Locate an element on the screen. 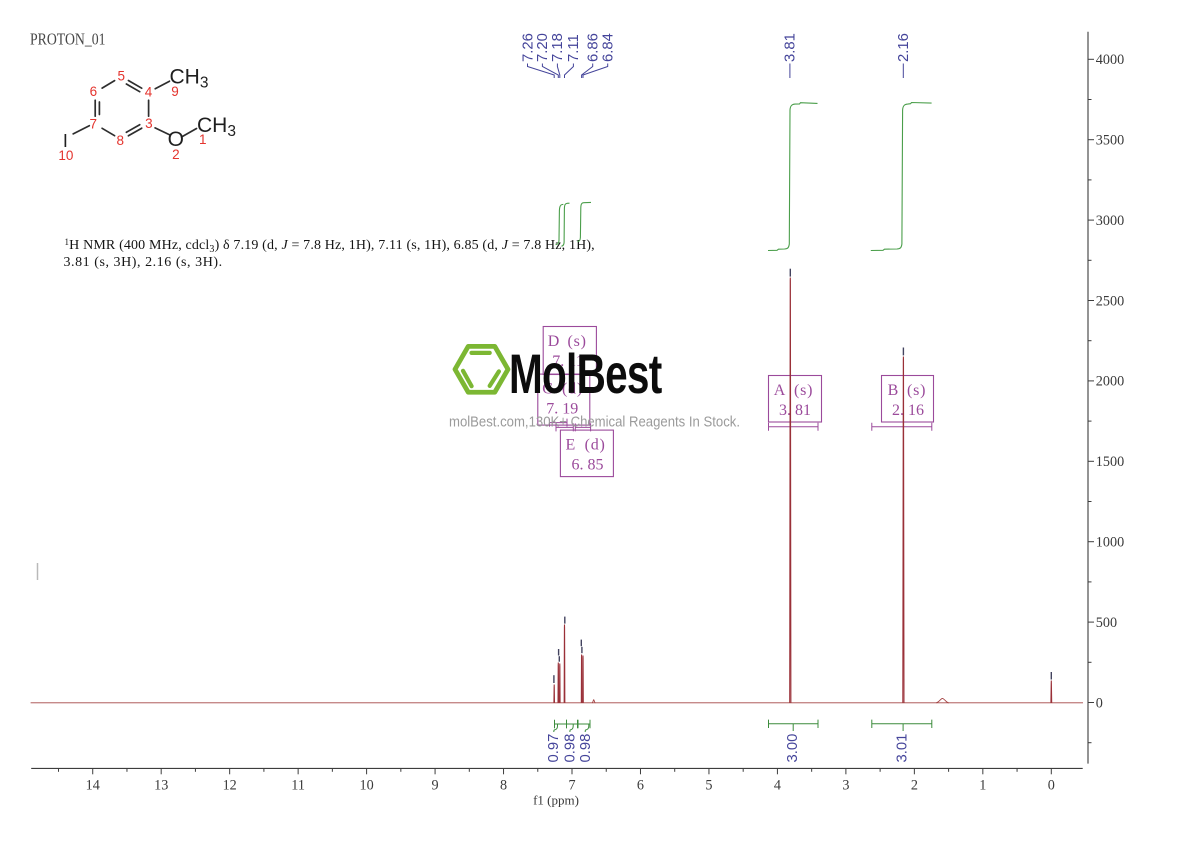  svg-text: PROTON_01 is located at coordinates (68, 39).